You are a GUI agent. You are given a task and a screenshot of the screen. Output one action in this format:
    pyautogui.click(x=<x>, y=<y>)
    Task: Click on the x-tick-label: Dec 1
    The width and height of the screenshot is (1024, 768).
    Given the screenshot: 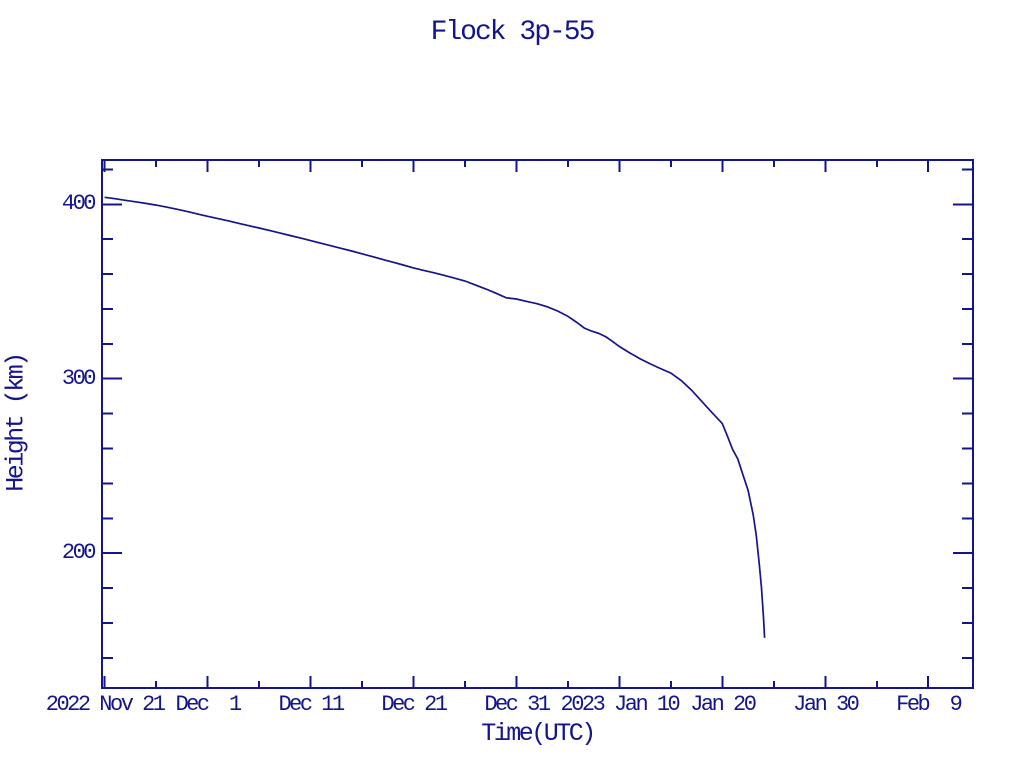 What is the action you would take?
    pyautogui.click(x=208, y=704)
    